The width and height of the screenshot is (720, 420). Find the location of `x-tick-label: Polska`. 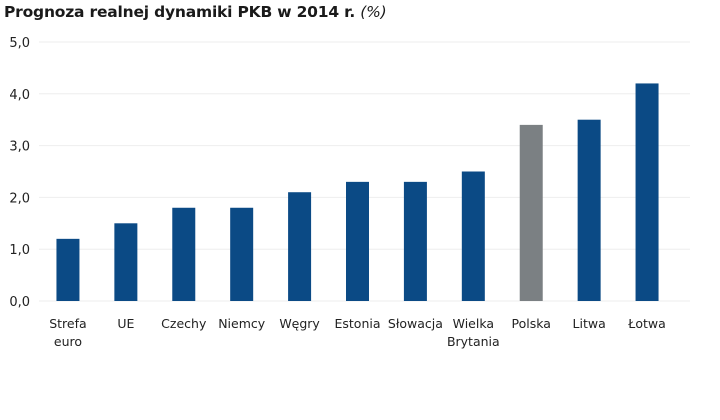

x-tick-label: Polska is located at coordinates (531, 323).